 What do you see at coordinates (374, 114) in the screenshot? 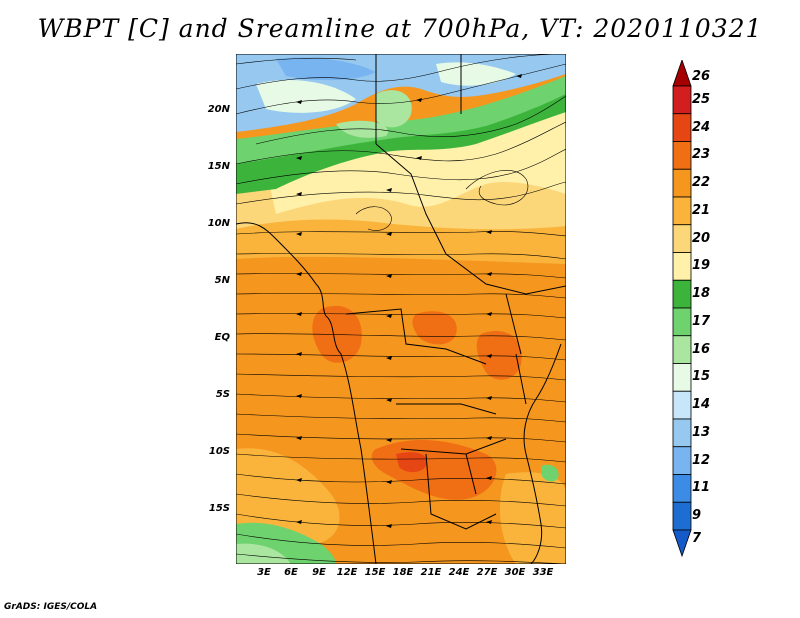
I see `field-16-band` at bounding box center [374, 114].